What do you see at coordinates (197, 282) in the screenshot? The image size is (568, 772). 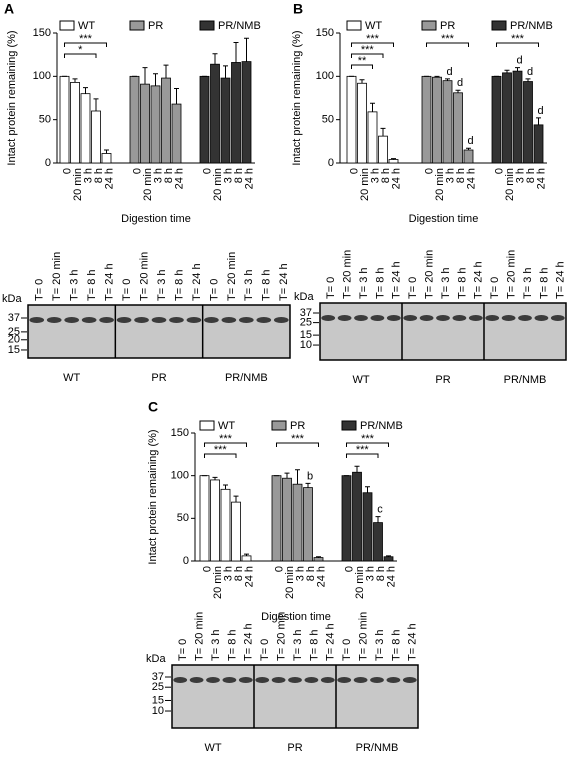 I see `gel-lane-label: T= 24 h` at bounding box center [197, 282].